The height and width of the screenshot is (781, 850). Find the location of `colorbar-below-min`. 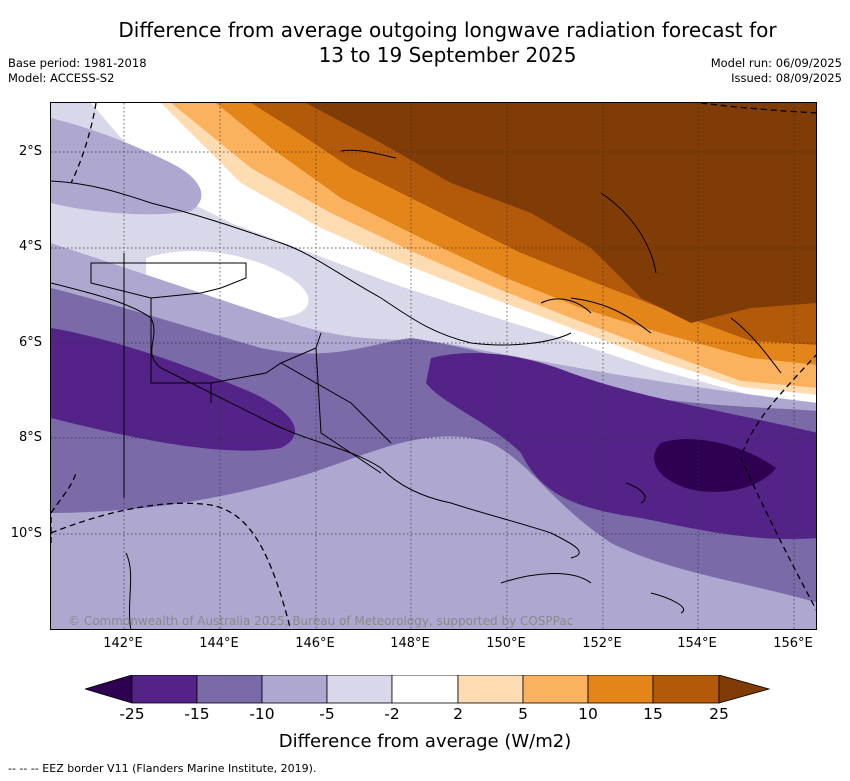

colorbar-below-min is located at coordinates (109, 689).